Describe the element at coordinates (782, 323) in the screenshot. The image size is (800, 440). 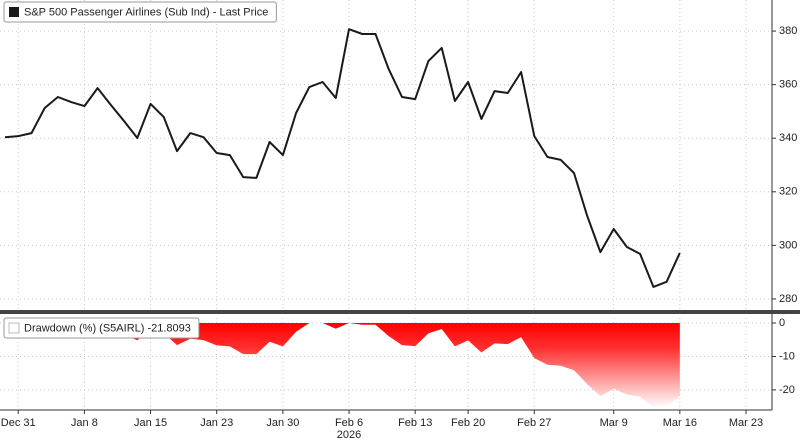
I see `y-tick-label: 0` at that location.